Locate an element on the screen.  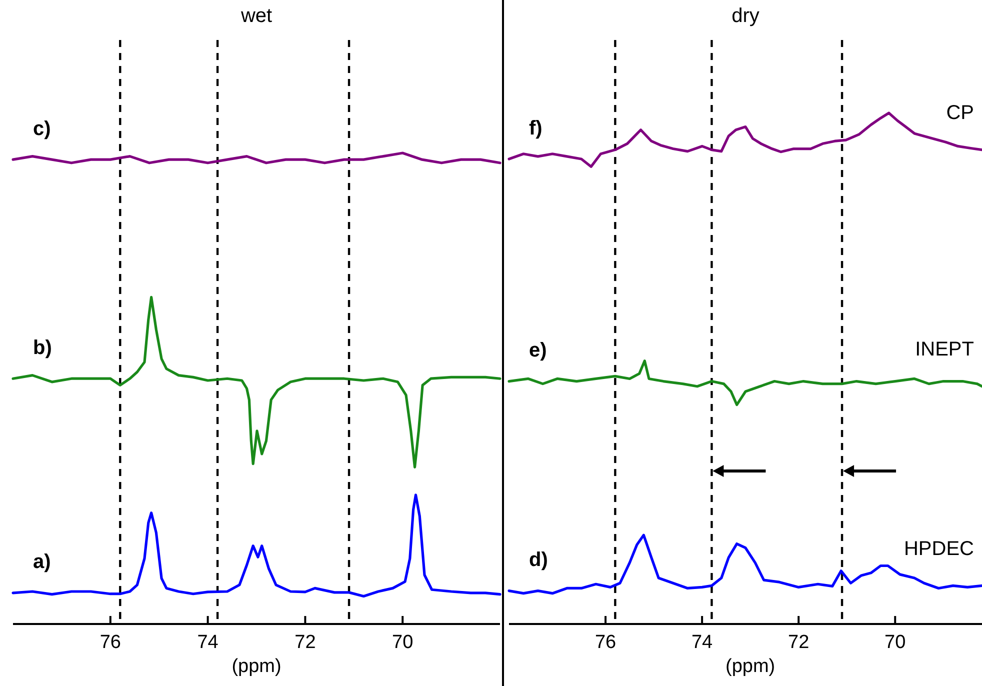
annotation: b) is located at coordinates (42, 347).